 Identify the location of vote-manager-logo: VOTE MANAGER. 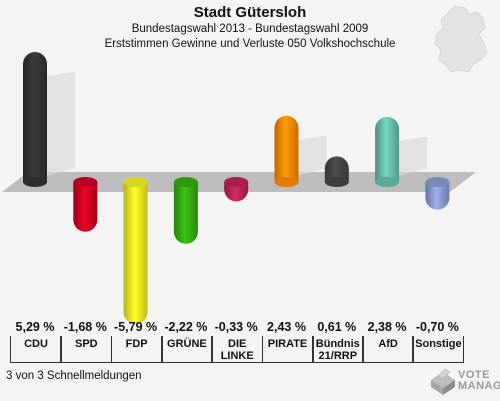
(464, 382).